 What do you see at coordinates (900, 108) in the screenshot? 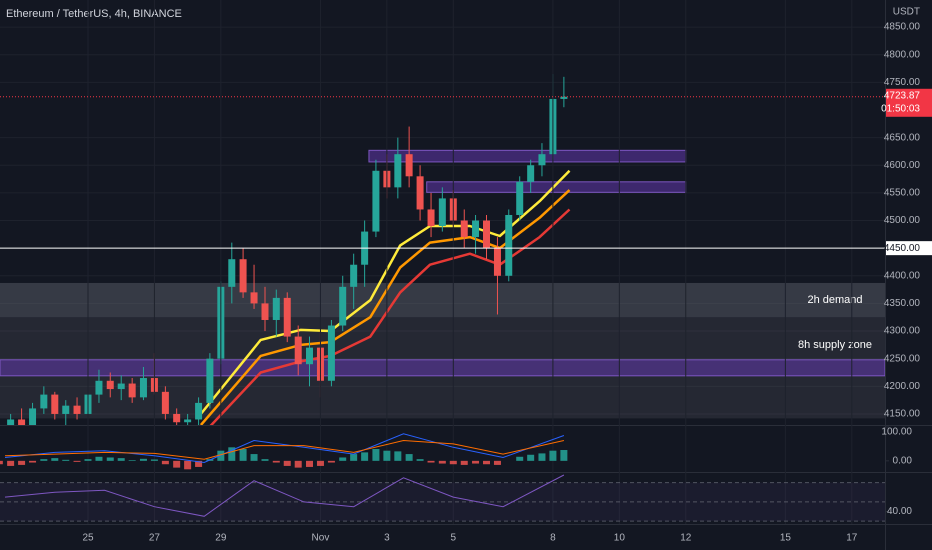
I see `countdown-label: 01:50:03` at bounding box center [900, 108].